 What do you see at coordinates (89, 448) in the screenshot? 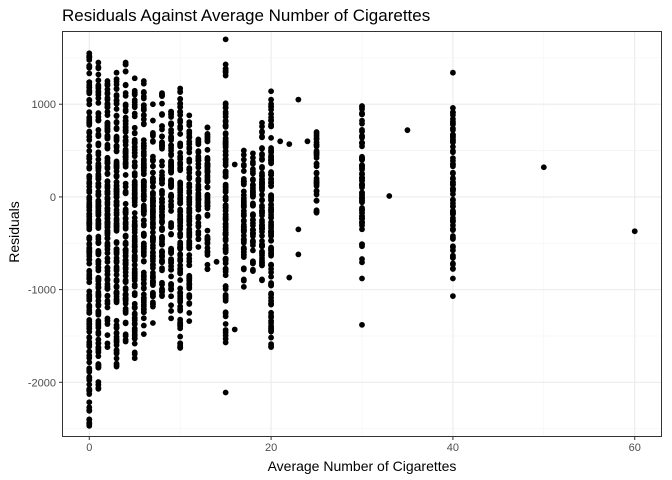
I see `x-tick-label: 0` at bounding box center [89, 448].